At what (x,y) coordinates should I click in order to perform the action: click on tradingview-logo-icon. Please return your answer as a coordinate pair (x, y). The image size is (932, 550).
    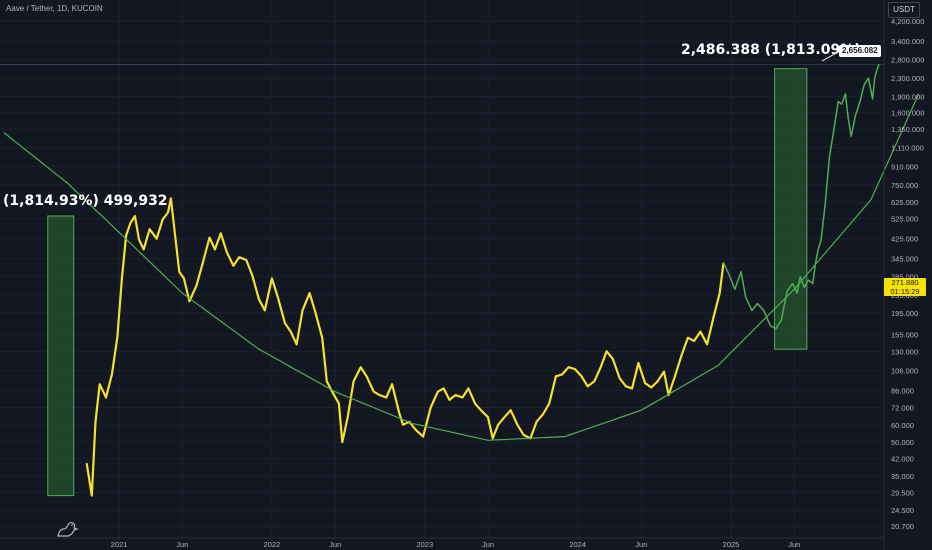
    Looking at the image, I should click on (68, 529).